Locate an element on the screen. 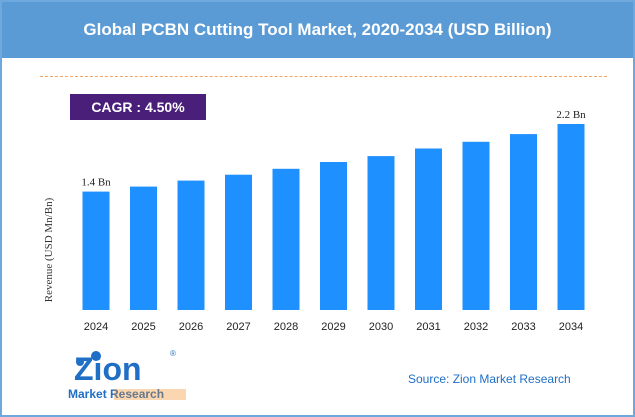  x-tick-2028: 2028 is located at coordinates (286, 327).